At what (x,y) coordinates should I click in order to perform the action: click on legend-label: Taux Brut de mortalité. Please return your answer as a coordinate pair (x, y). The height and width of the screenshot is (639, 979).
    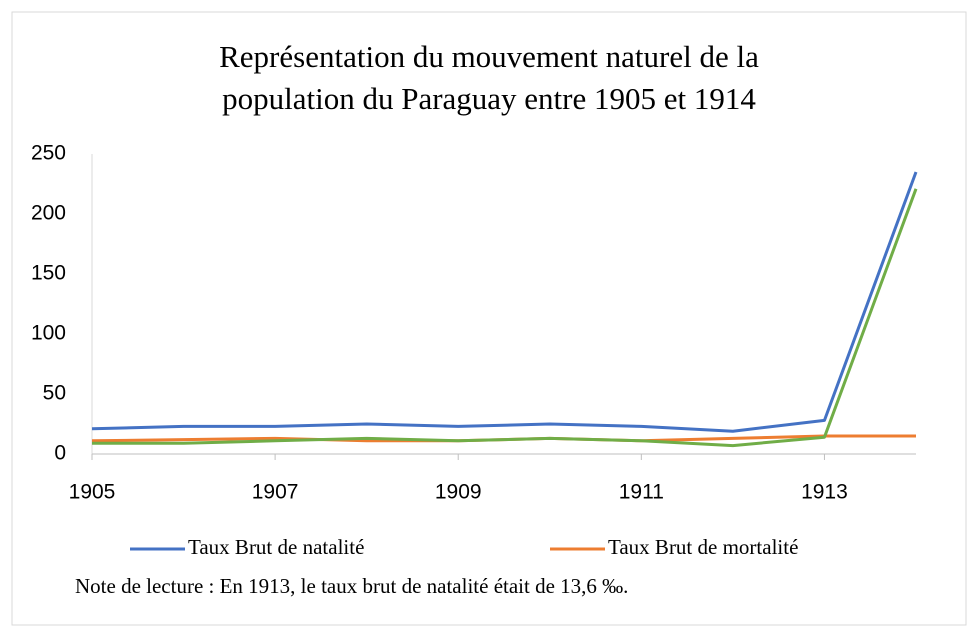
    Looking at the image, I should click on (703, 547).